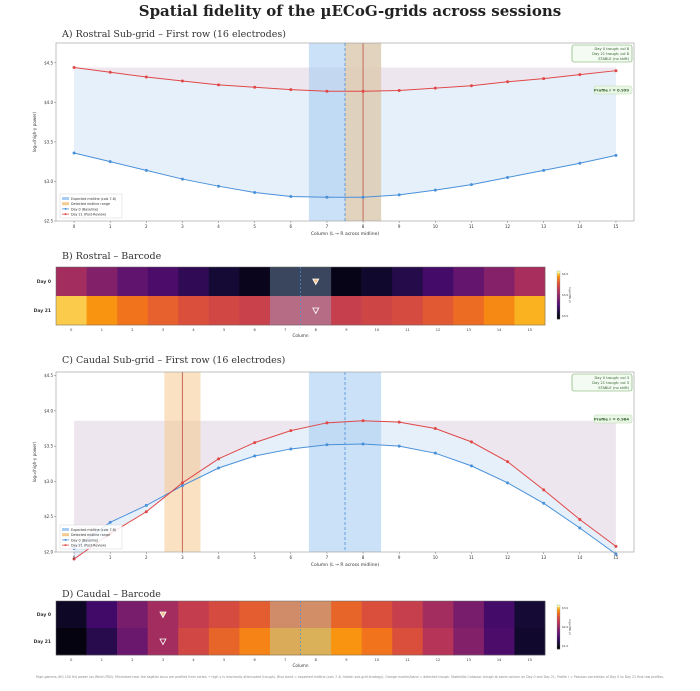  Describe the element at coordinates (345, 499) in the screenshot. I see `day0-line` at that location.